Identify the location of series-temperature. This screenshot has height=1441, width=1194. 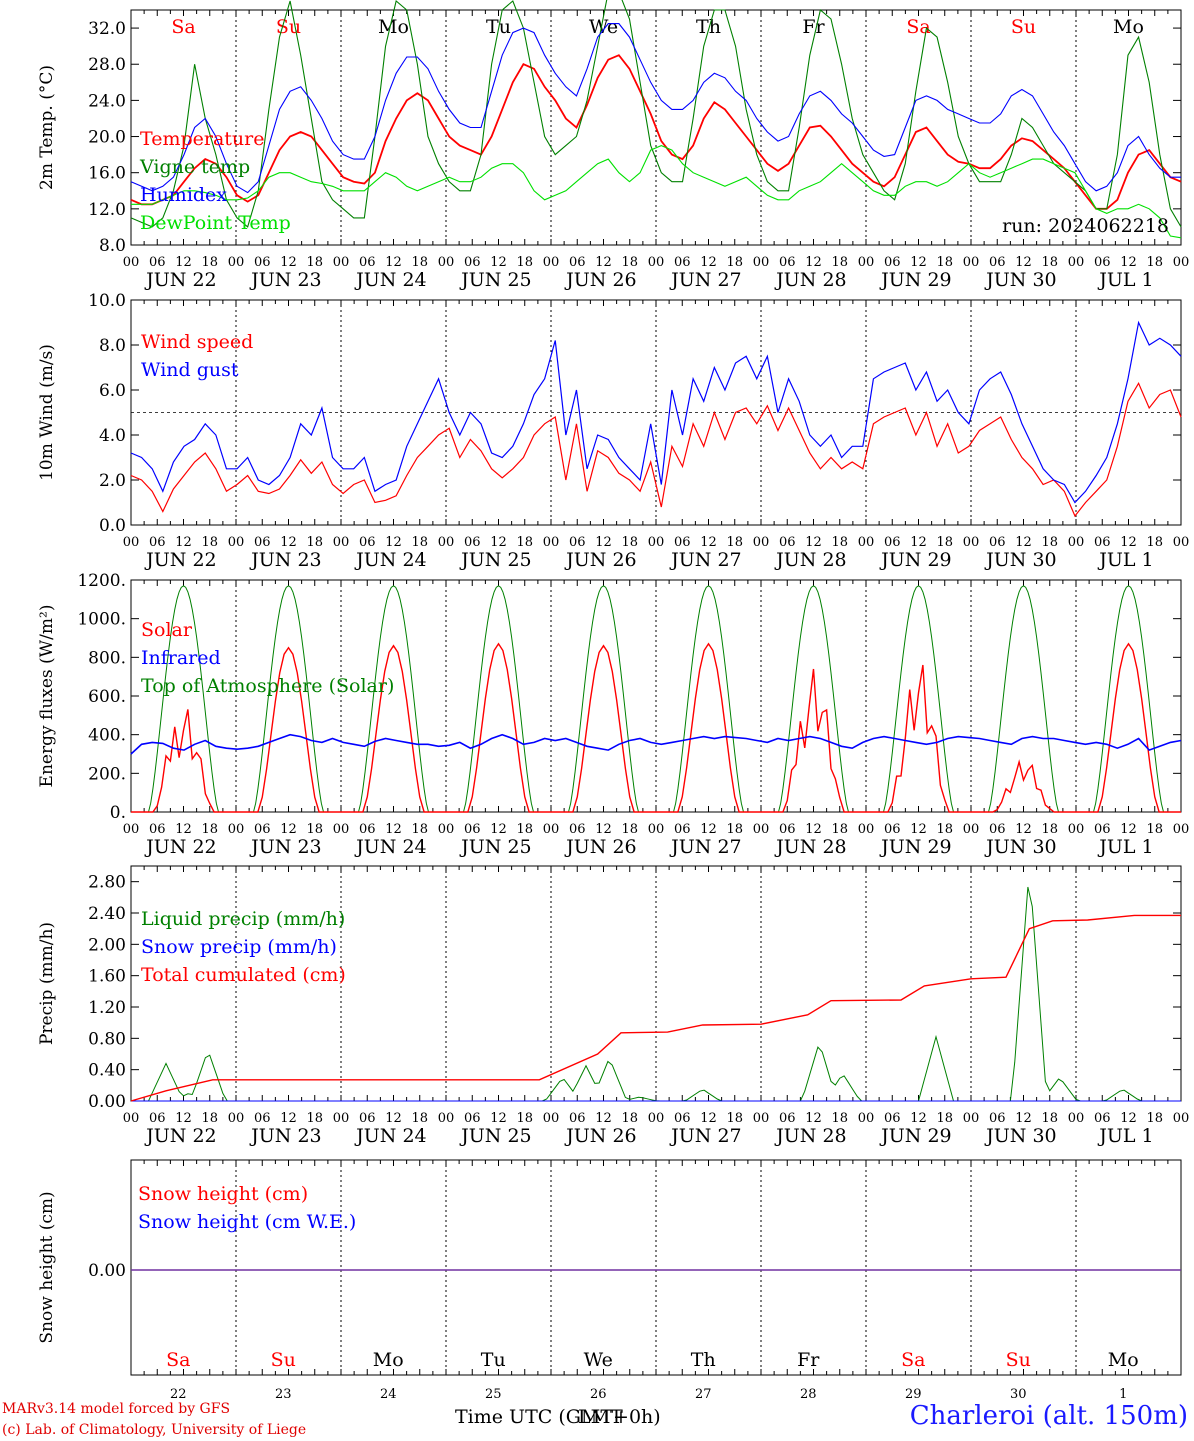
(656, 132).